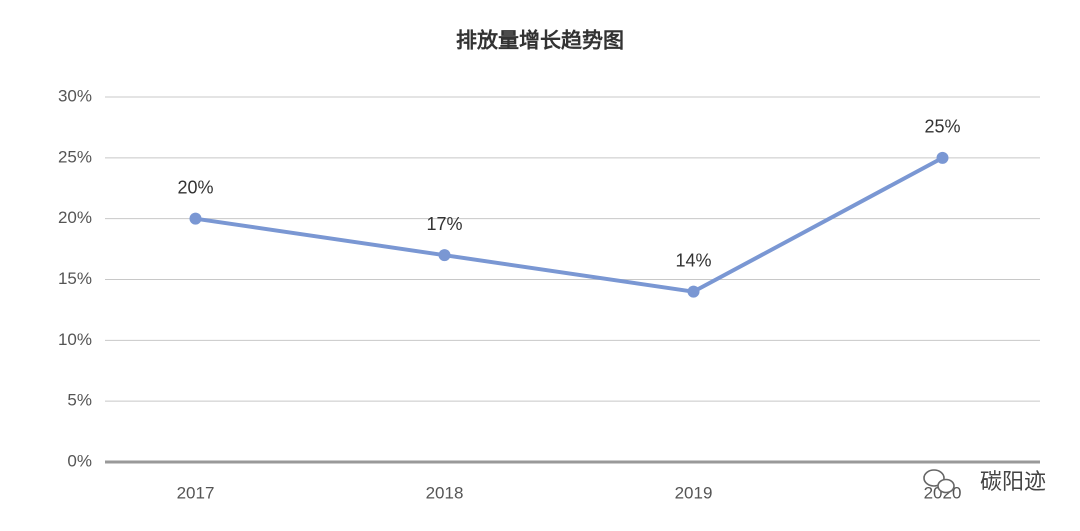  Describe the element at coordinates (1013, 481) in the screenshot. I see `watermark: 碳阳迹` at that location.